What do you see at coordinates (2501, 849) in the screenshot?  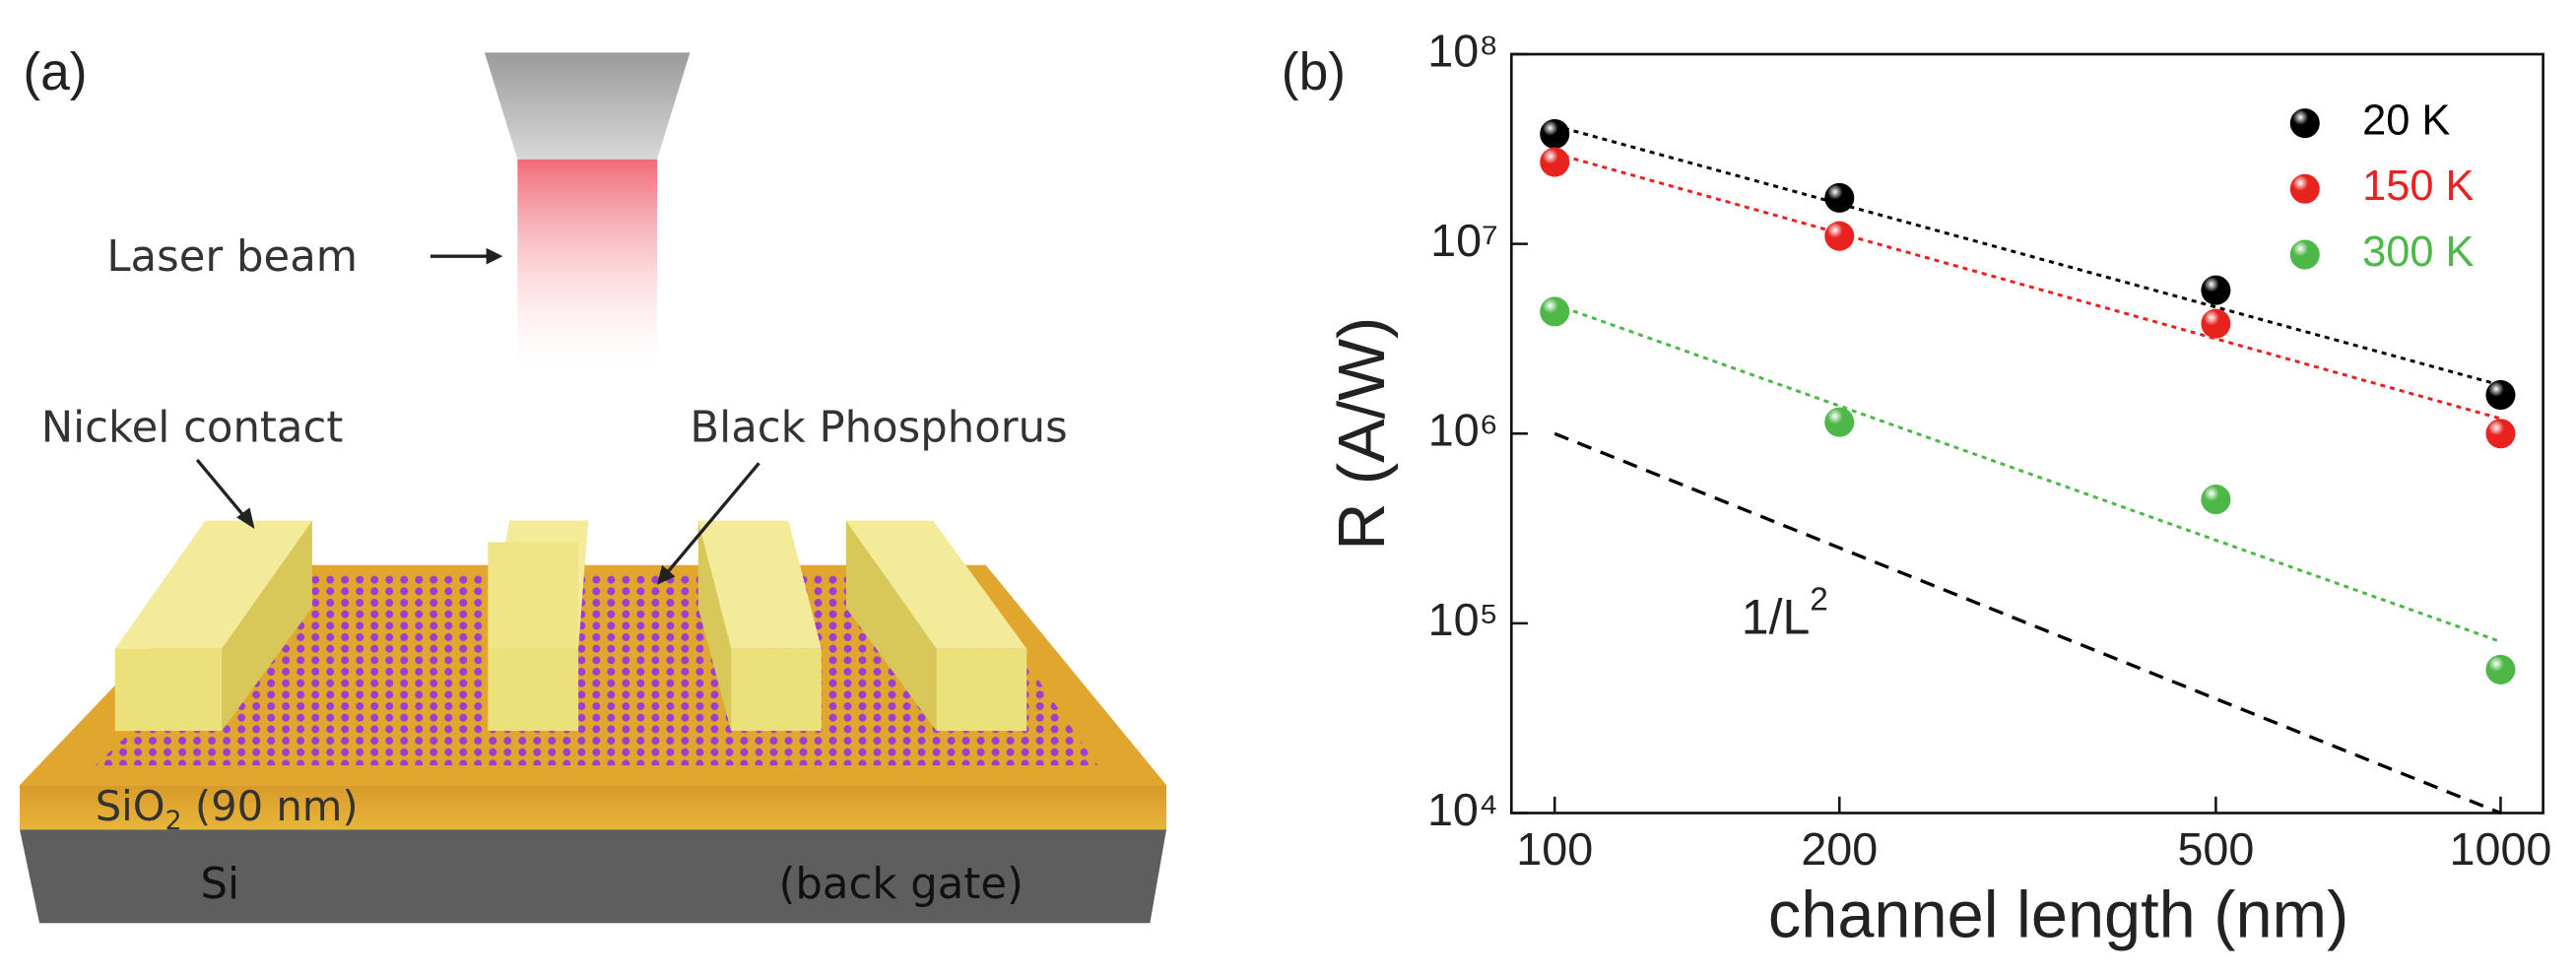 I see `x-tick-label: 1000` at bounding box center [2501, 849].